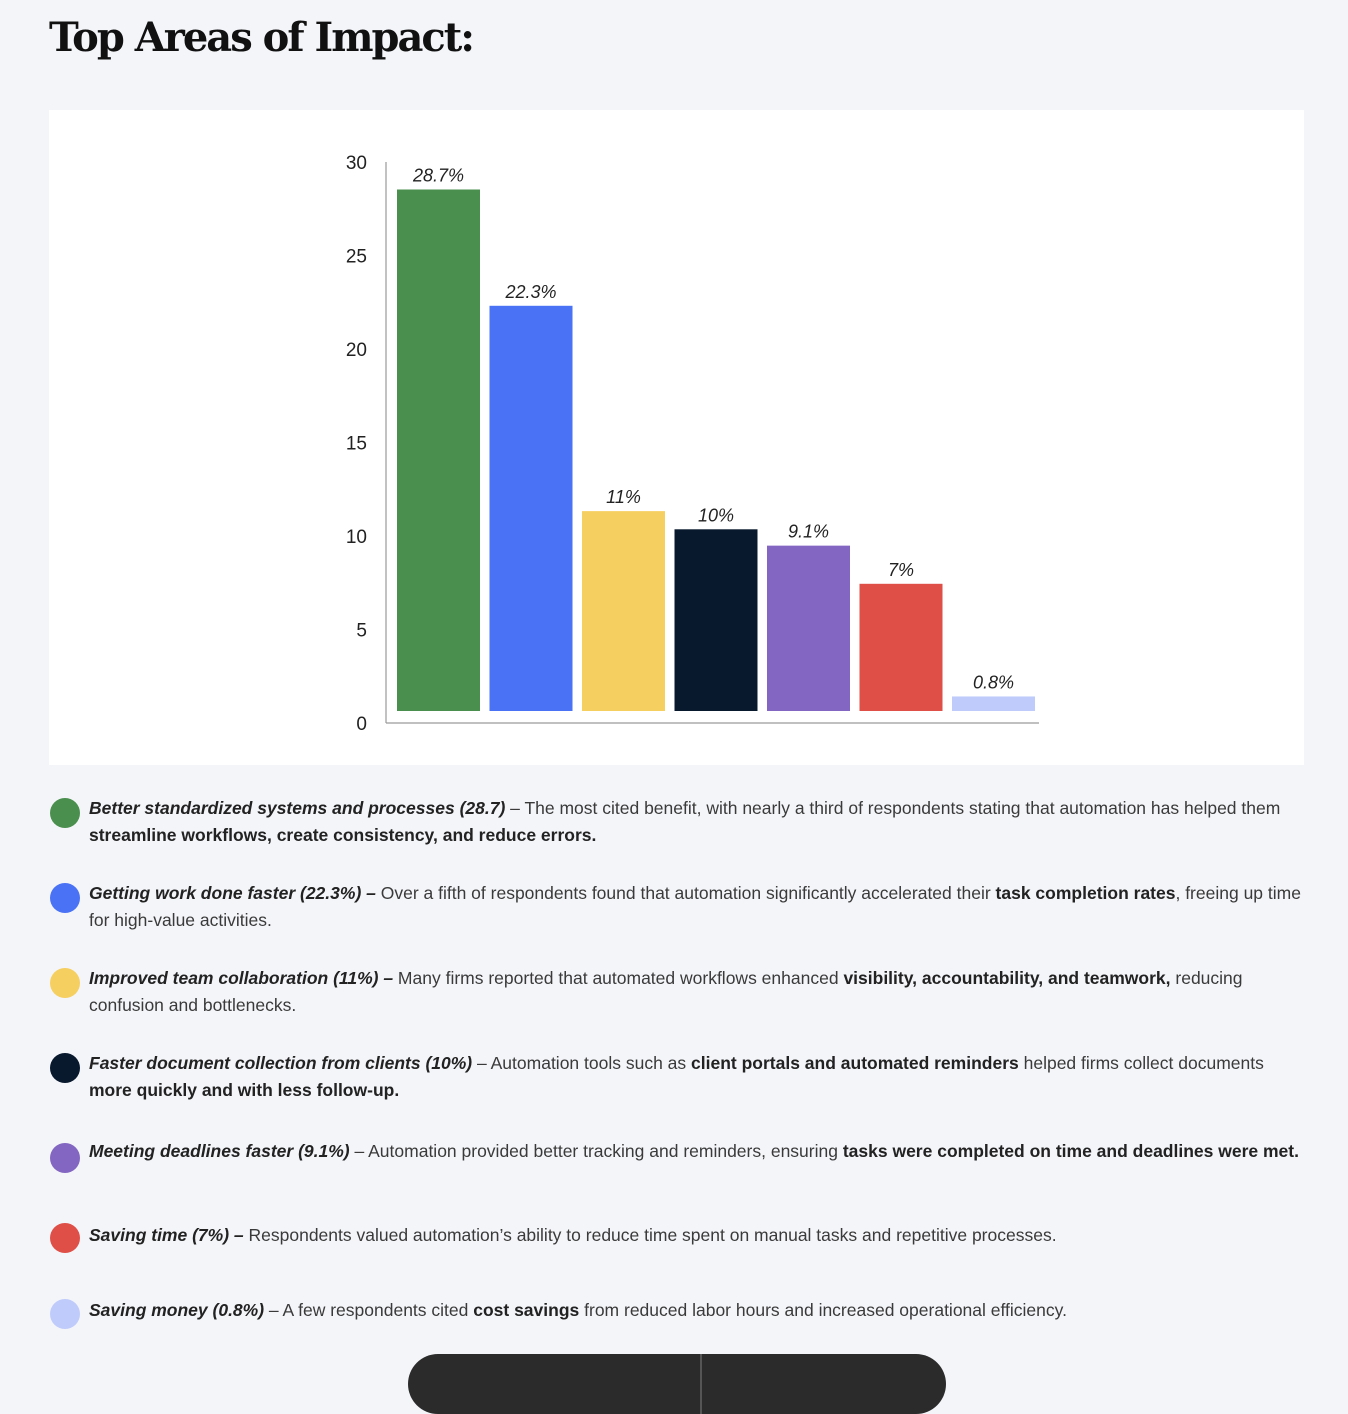 The image size is (1348, 1414). What do you see at coordinates (232, 893) in the screenshot?
I see `legend-item-title: Getting work done faster (22.3%) –` at bounding box center [232, 893].